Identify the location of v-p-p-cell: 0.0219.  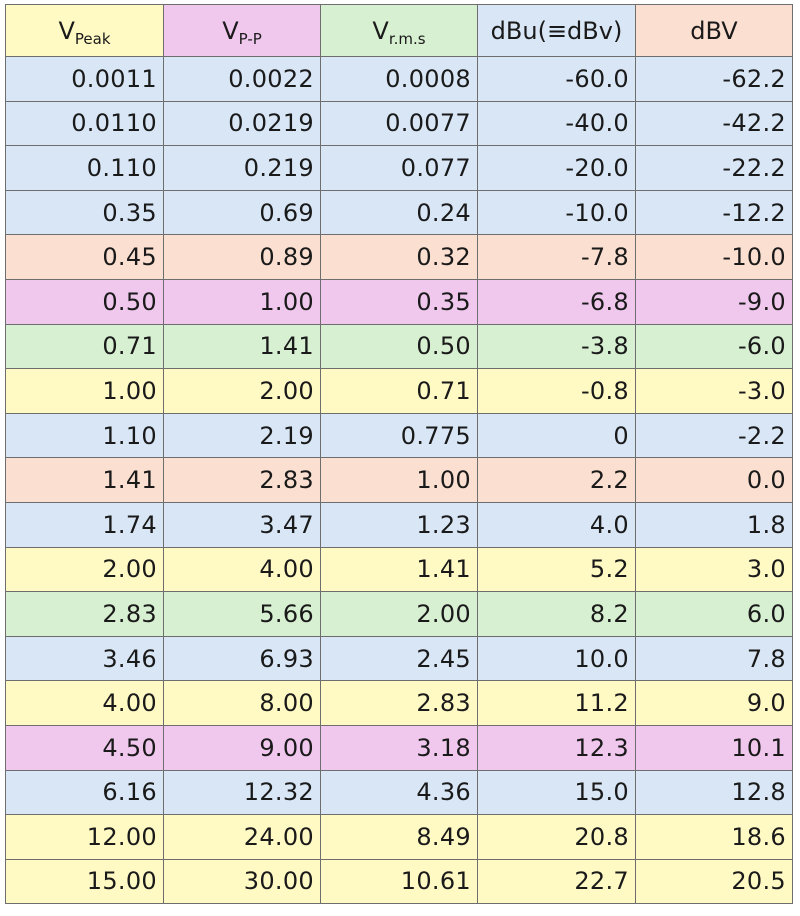
(242, 123).